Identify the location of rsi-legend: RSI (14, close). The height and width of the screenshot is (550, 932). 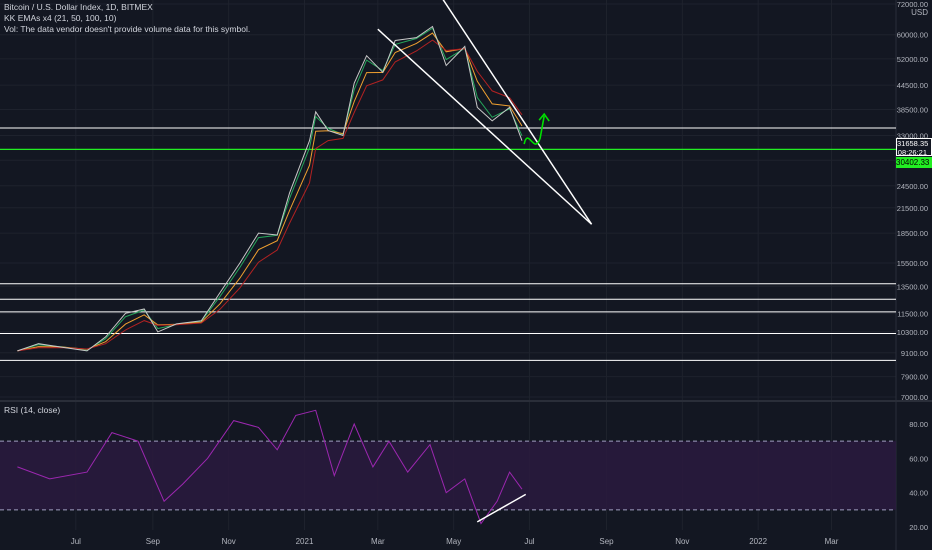
(32, 410).